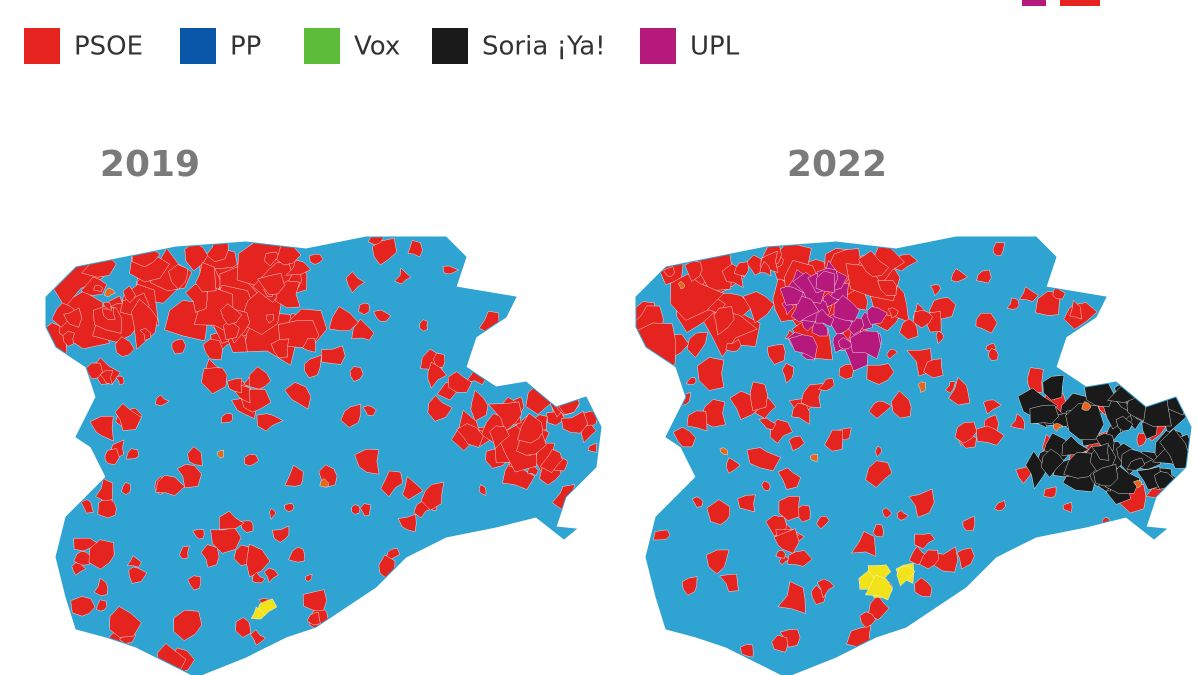  I want to click on legend-label: Vox, so click(377, 47).